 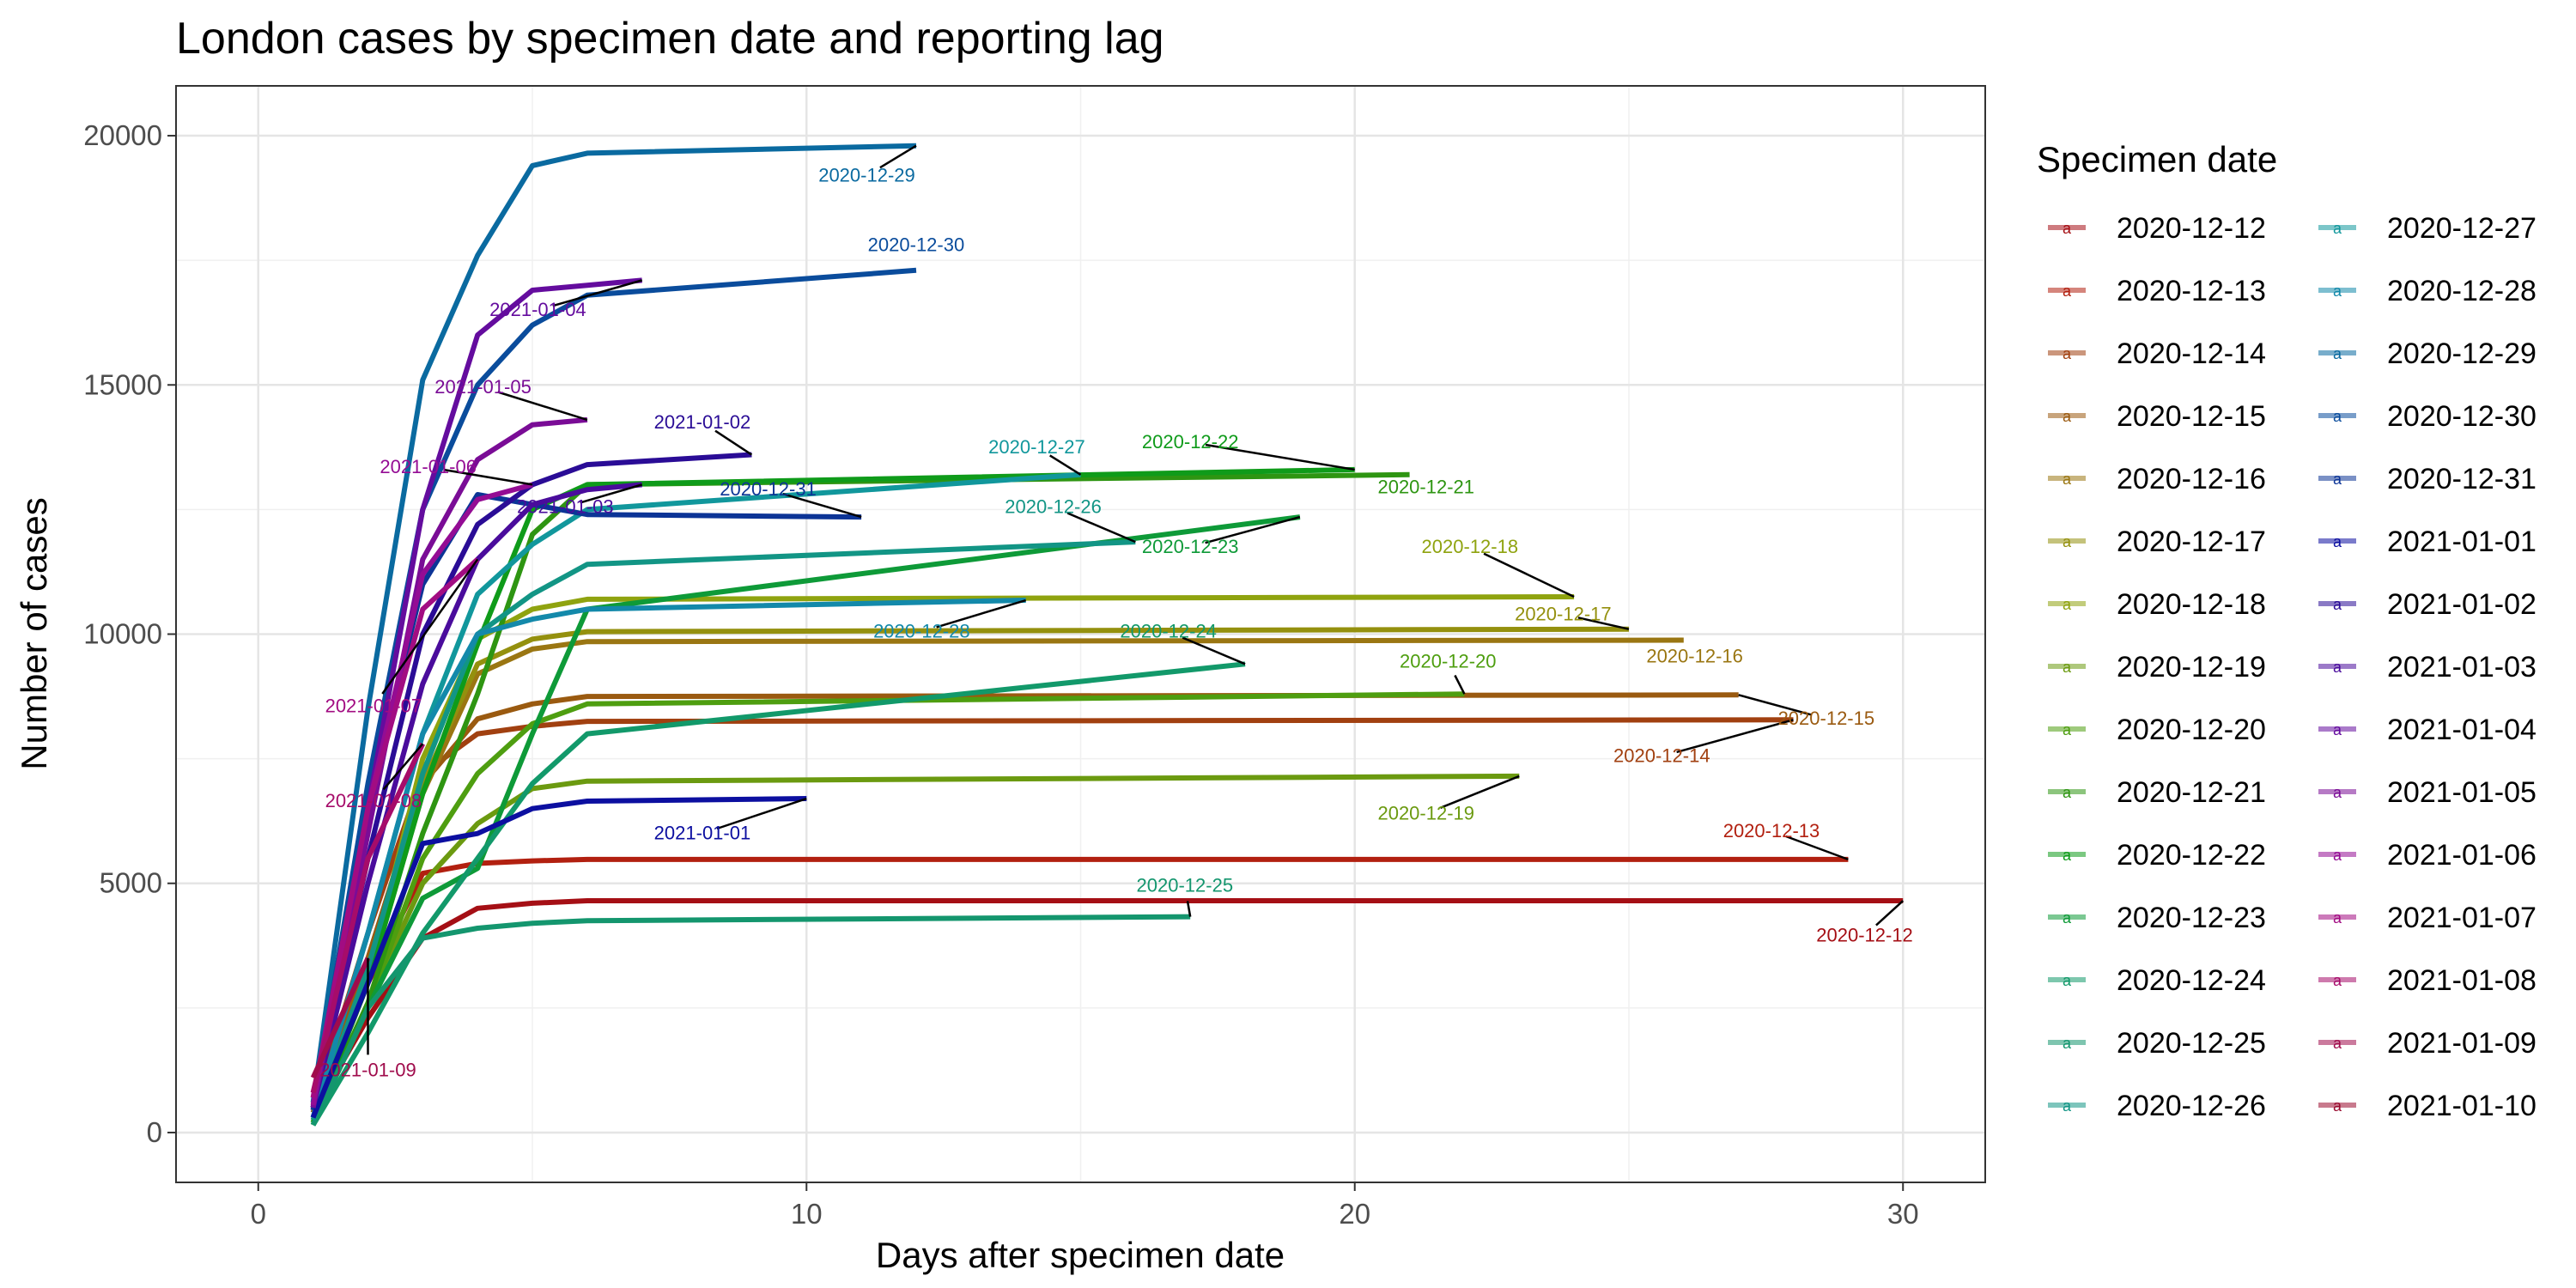 What do you see at coordinates (807, 1214) in the screenshot?
I see `x-tick-label: 10` at bounding box center [807, 1214].